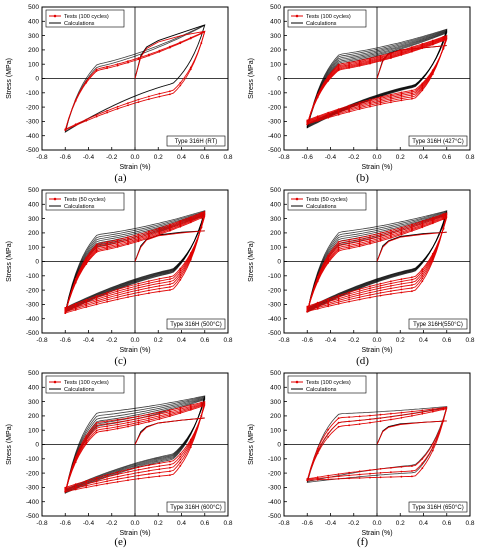  Describe the element at coordinates (32, 488) in the screenshot. I see `chart-e-y-tick-label: -300` at that location.